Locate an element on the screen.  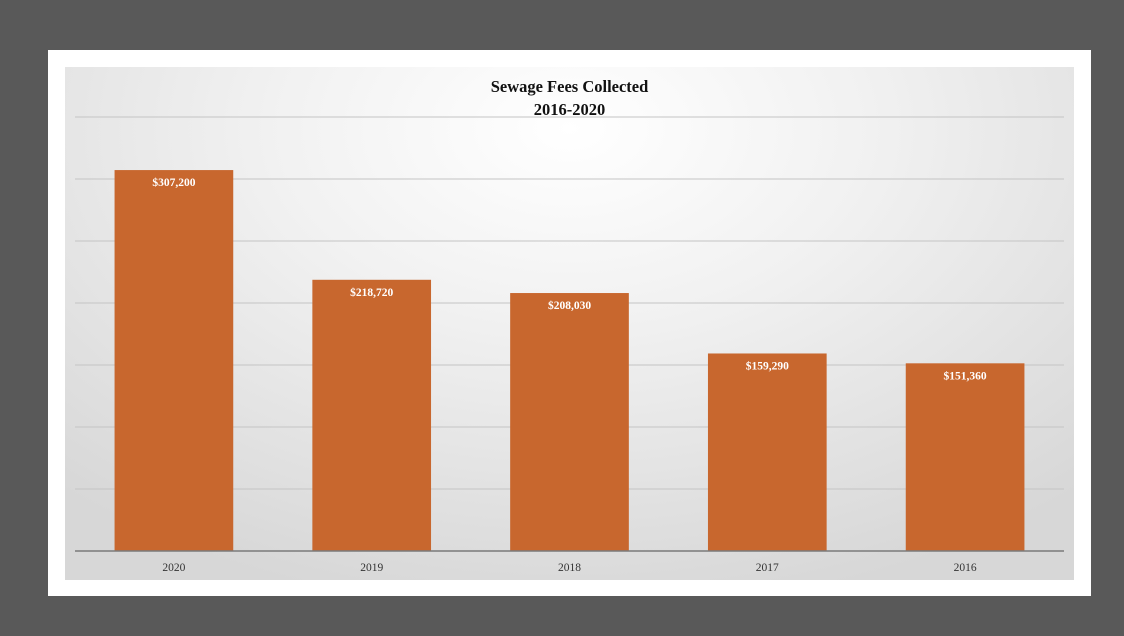
bar-2017 is located at coordinates (767, 452).